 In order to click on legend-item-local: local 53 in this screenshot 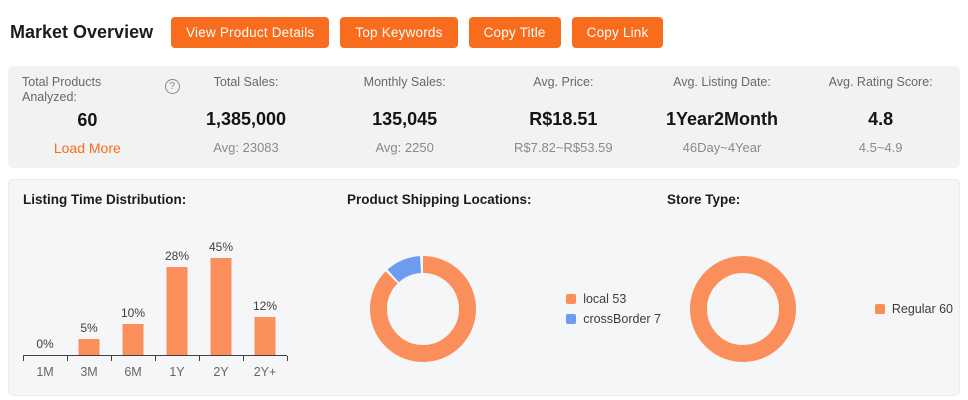, I will do `click(613, 299)`.